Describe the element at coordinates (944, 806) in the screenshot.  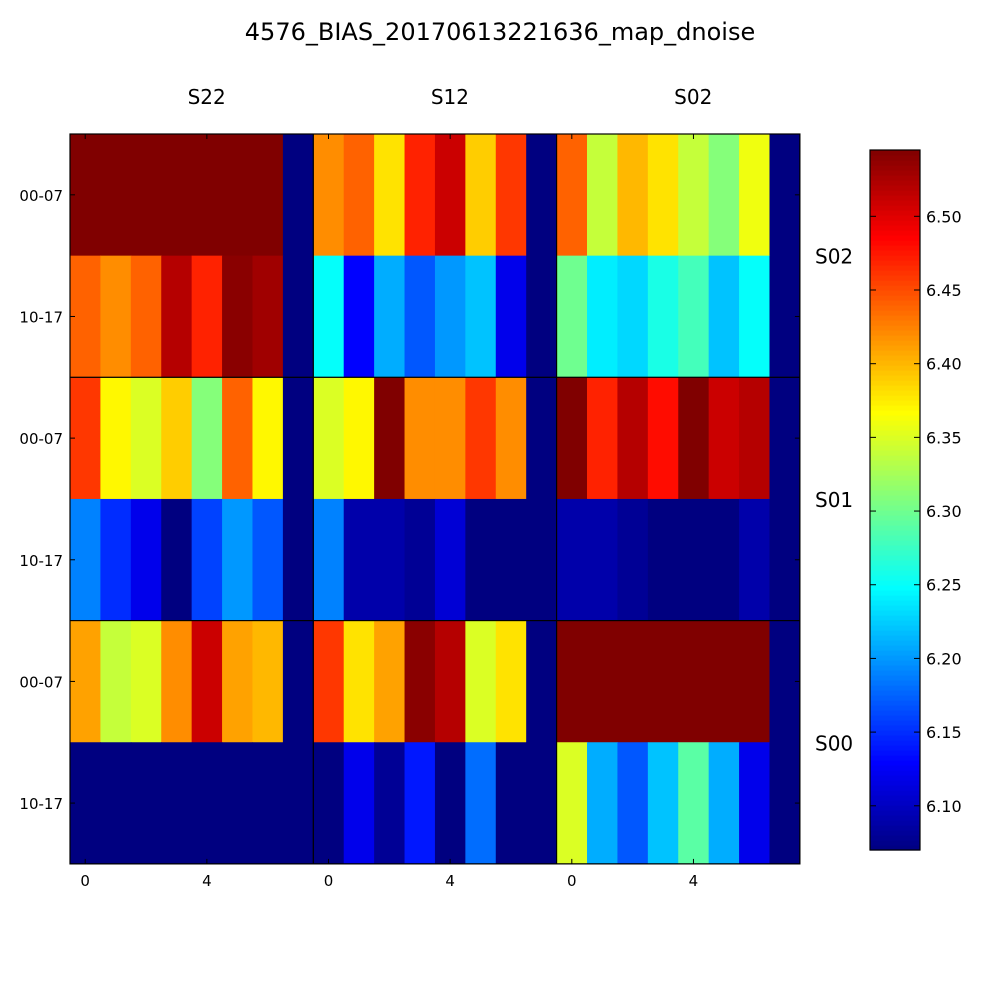
I see `colorbar-tick-label: 6.10` at that location.